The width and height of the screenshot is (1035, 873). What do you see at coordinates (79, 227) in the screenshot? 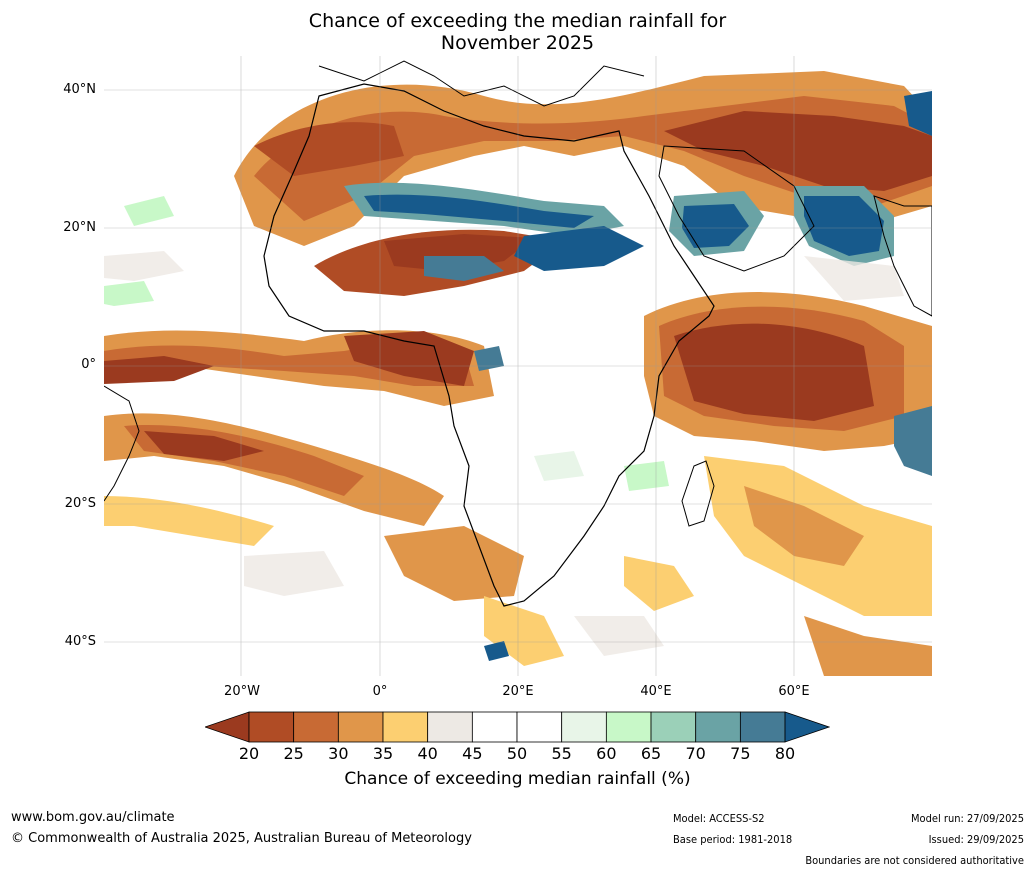
I see `lat-label-20n: 20°N` at bounding box center [79, 227].